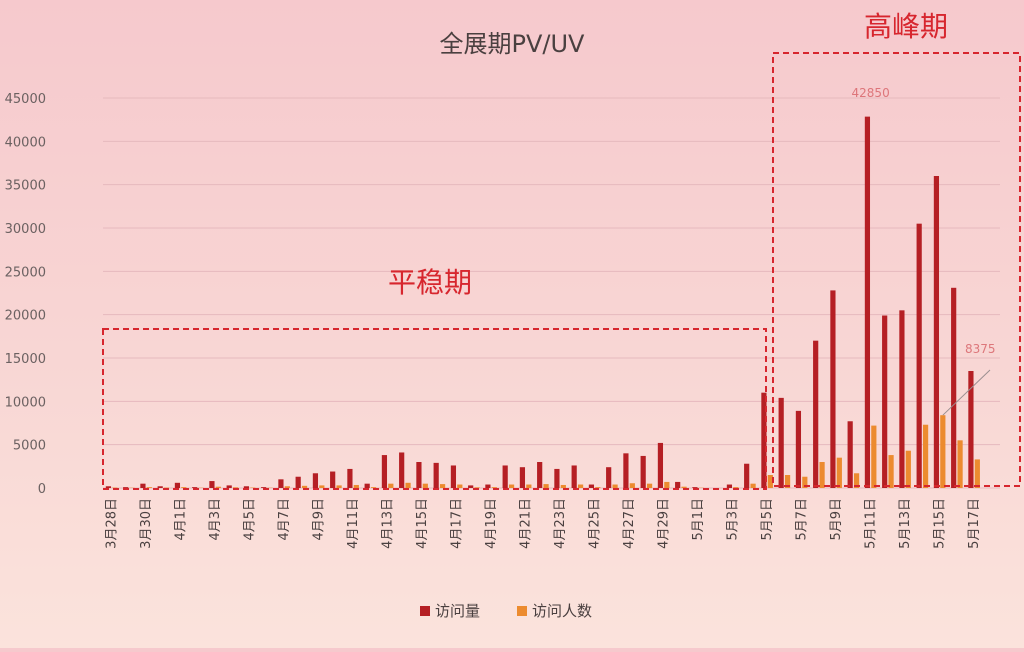  Describe the element at coordinates (25, 402) in the screenshot. I see `y-tick-label: 10000` at that location.